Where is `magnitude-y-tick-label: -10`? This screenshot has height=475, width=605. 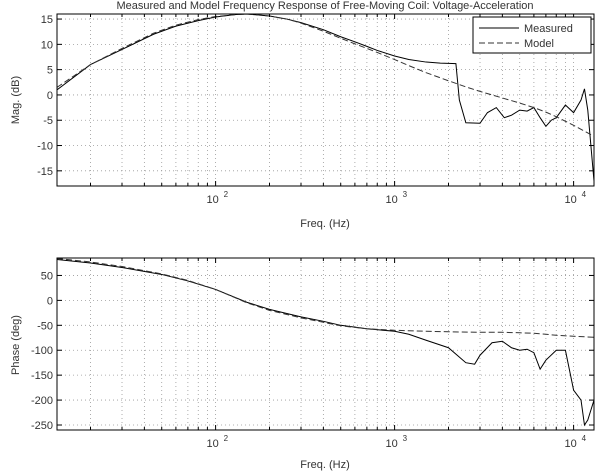 magnitude-y-tick-label: -10 is located at coordinates (45, 147).